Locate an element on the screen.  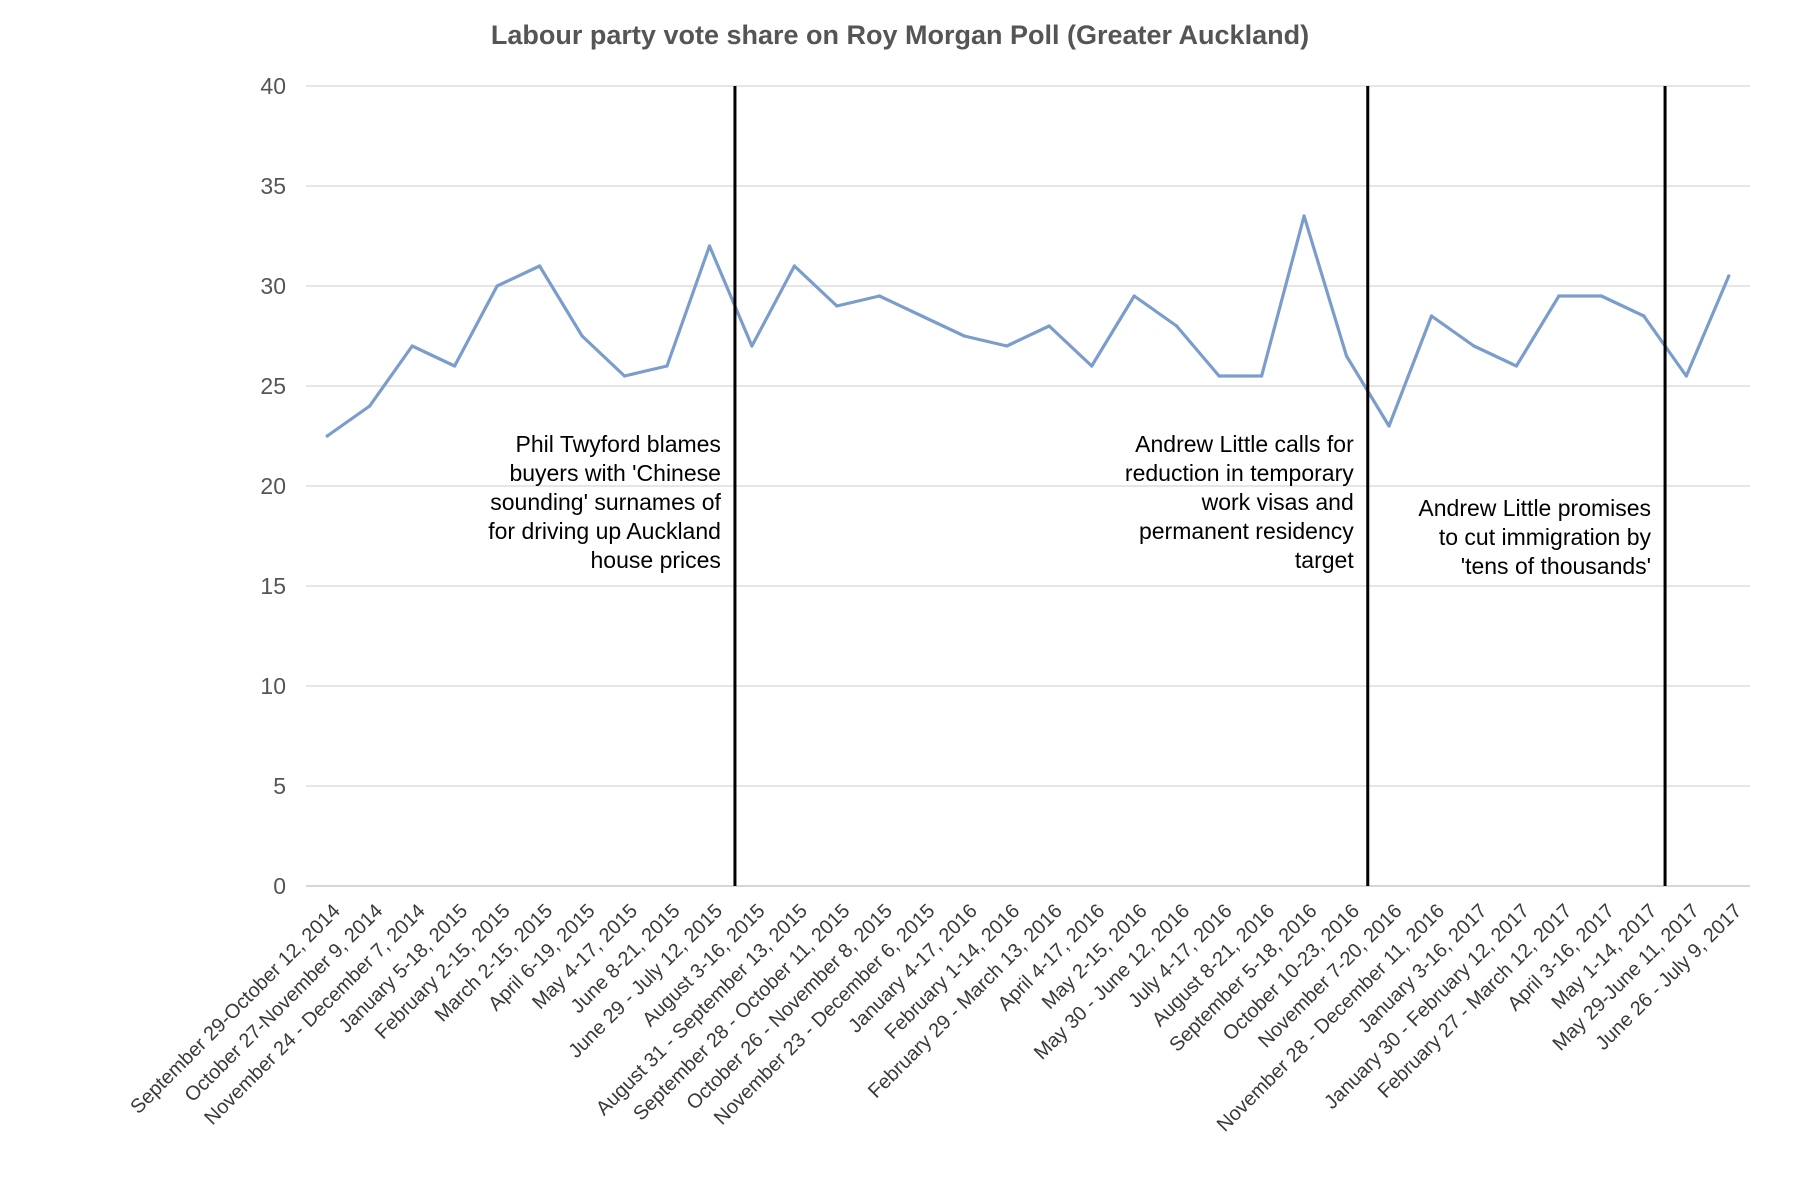
event-annotation-line: Andrew Little promises is located at coordinates (1534, 508).